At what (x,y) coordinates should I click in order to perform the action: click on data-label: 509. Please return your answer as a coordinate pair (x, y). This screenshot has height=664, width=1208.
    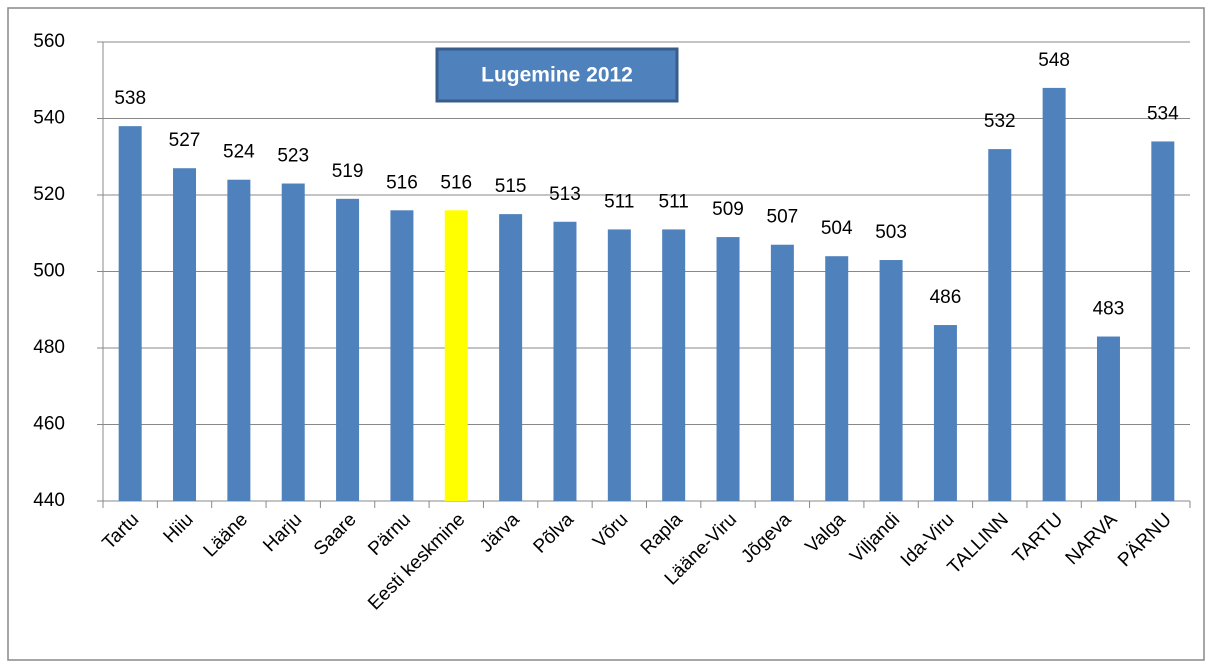
    Looking at the image, I should click on (728, 209).